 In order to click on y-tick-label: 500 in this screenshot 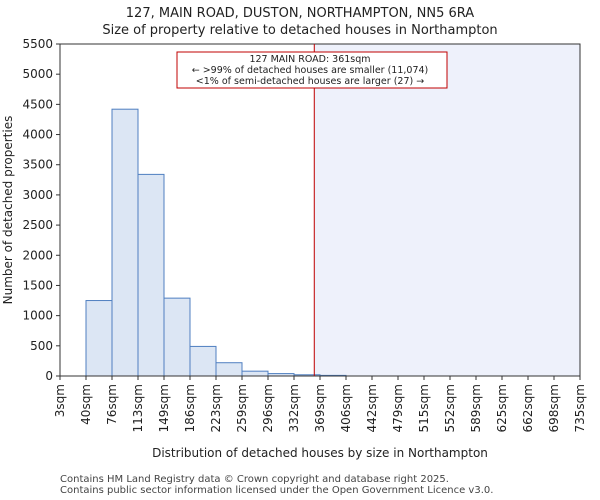, I will do `click(41, 346)`.